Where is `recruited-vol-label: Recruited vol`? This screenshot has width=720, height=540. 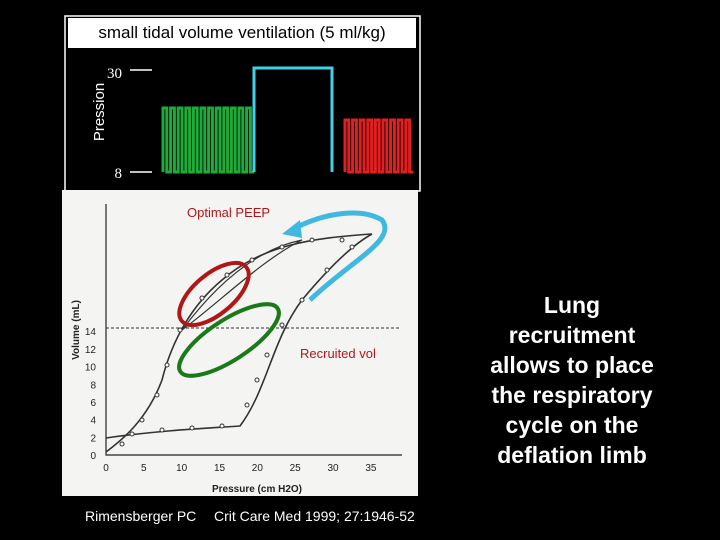
recruited-vol-label: Recruited vol is located at coordinates (338, 353).